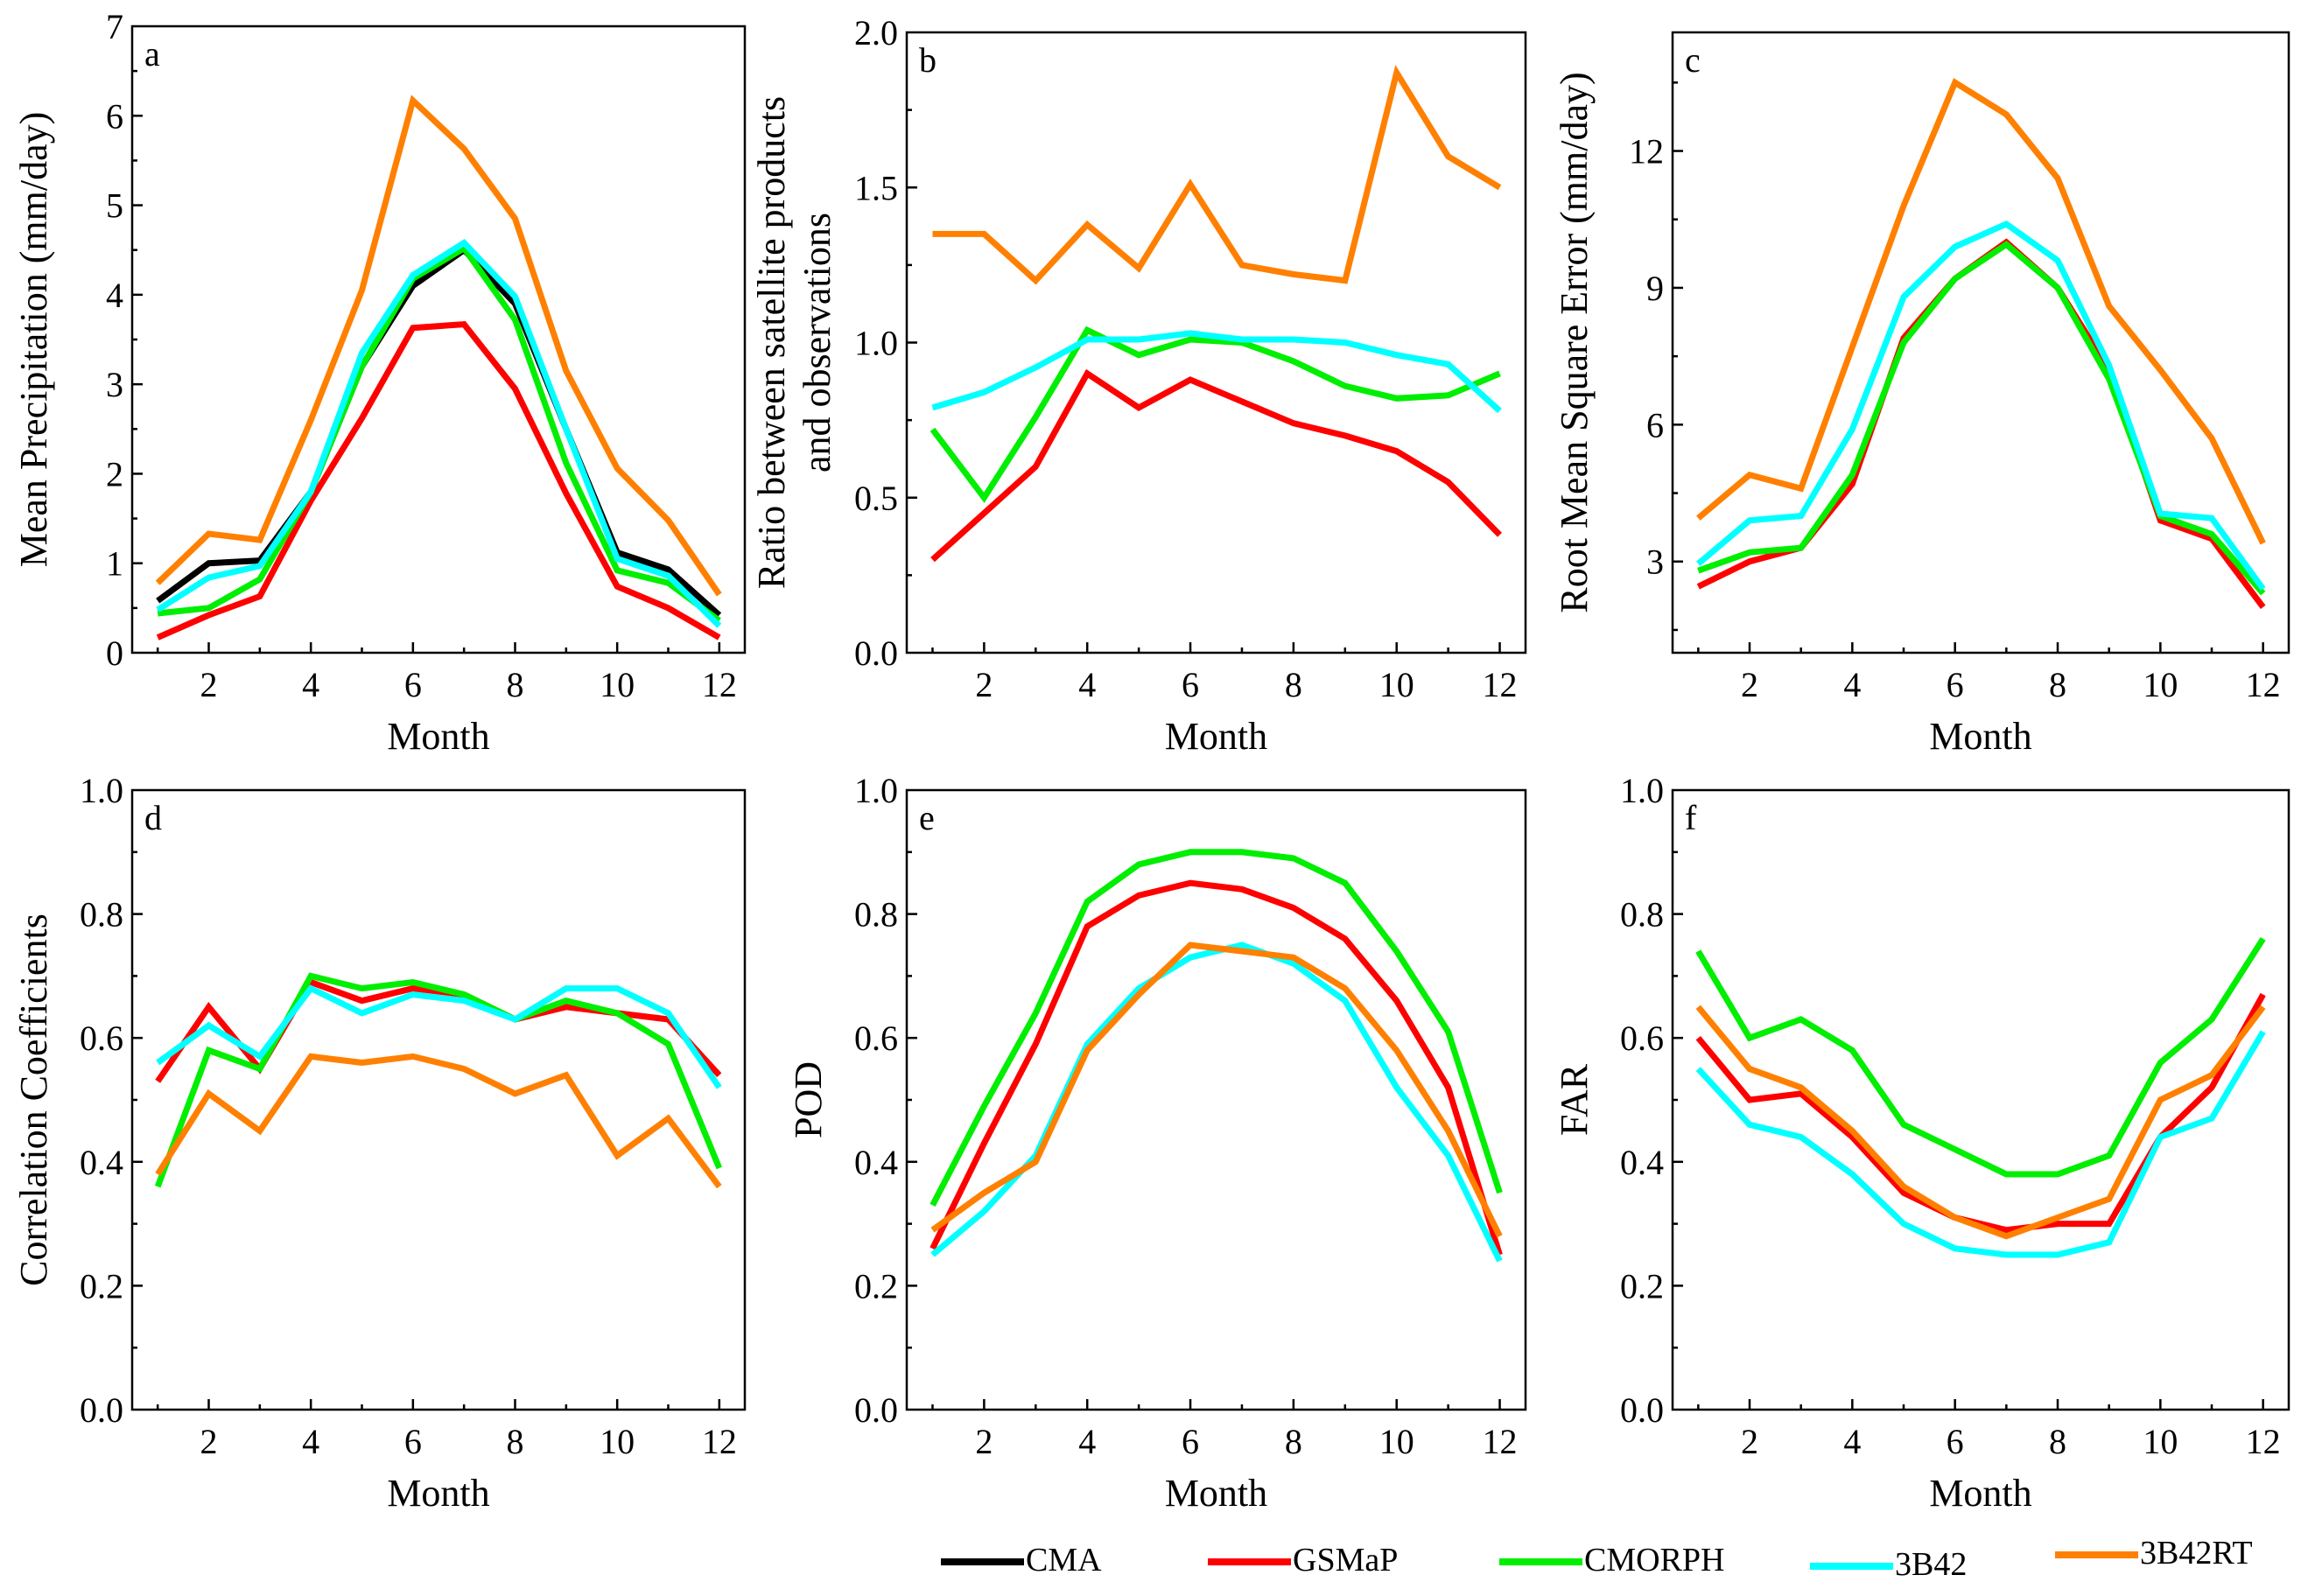  What do you see at coordinates (876, 187) in the screenshot?
I see `y-tick-label: 1.5` at bounding box center [876, 187].